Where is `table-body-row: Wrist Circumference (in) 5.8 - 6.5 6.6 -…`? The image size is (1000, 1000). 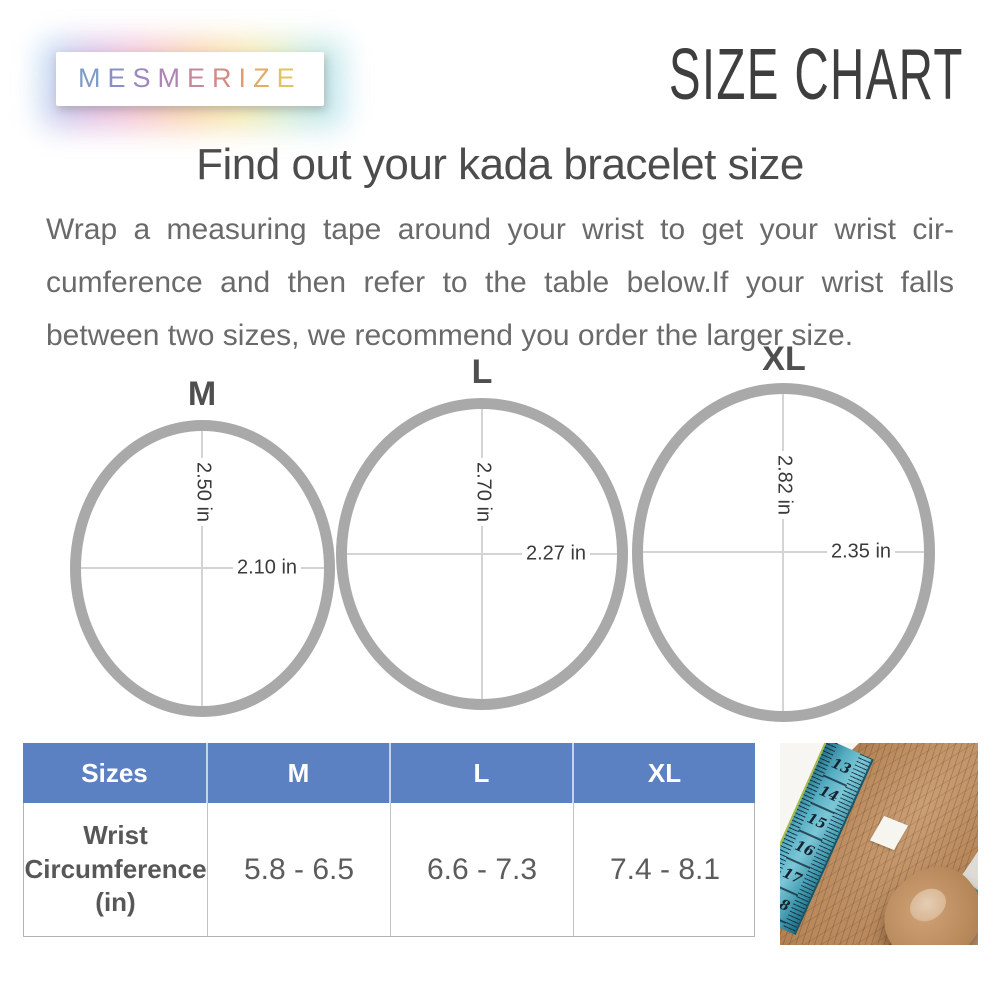
table-body-row: Wrist Circumference (in) 5.8 - 6.5 6.6 -… is located at coordinates (389, 870).